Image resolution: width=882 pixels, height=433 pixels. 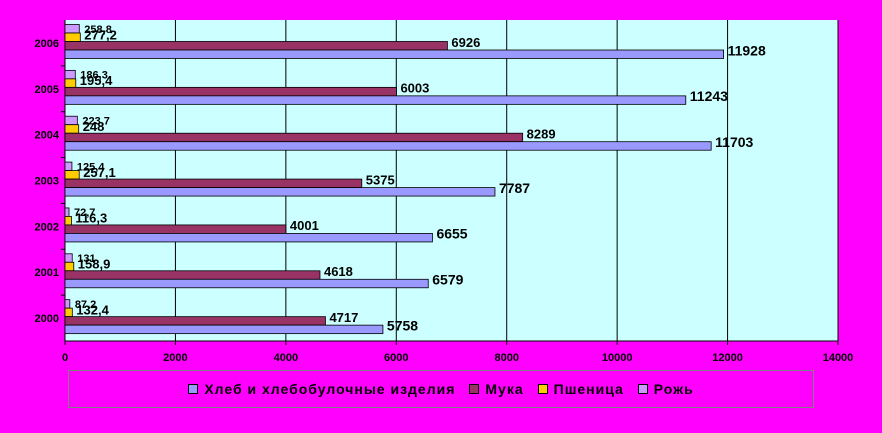 I want to click on data-label: 72,7, so click(x=84, y=213).